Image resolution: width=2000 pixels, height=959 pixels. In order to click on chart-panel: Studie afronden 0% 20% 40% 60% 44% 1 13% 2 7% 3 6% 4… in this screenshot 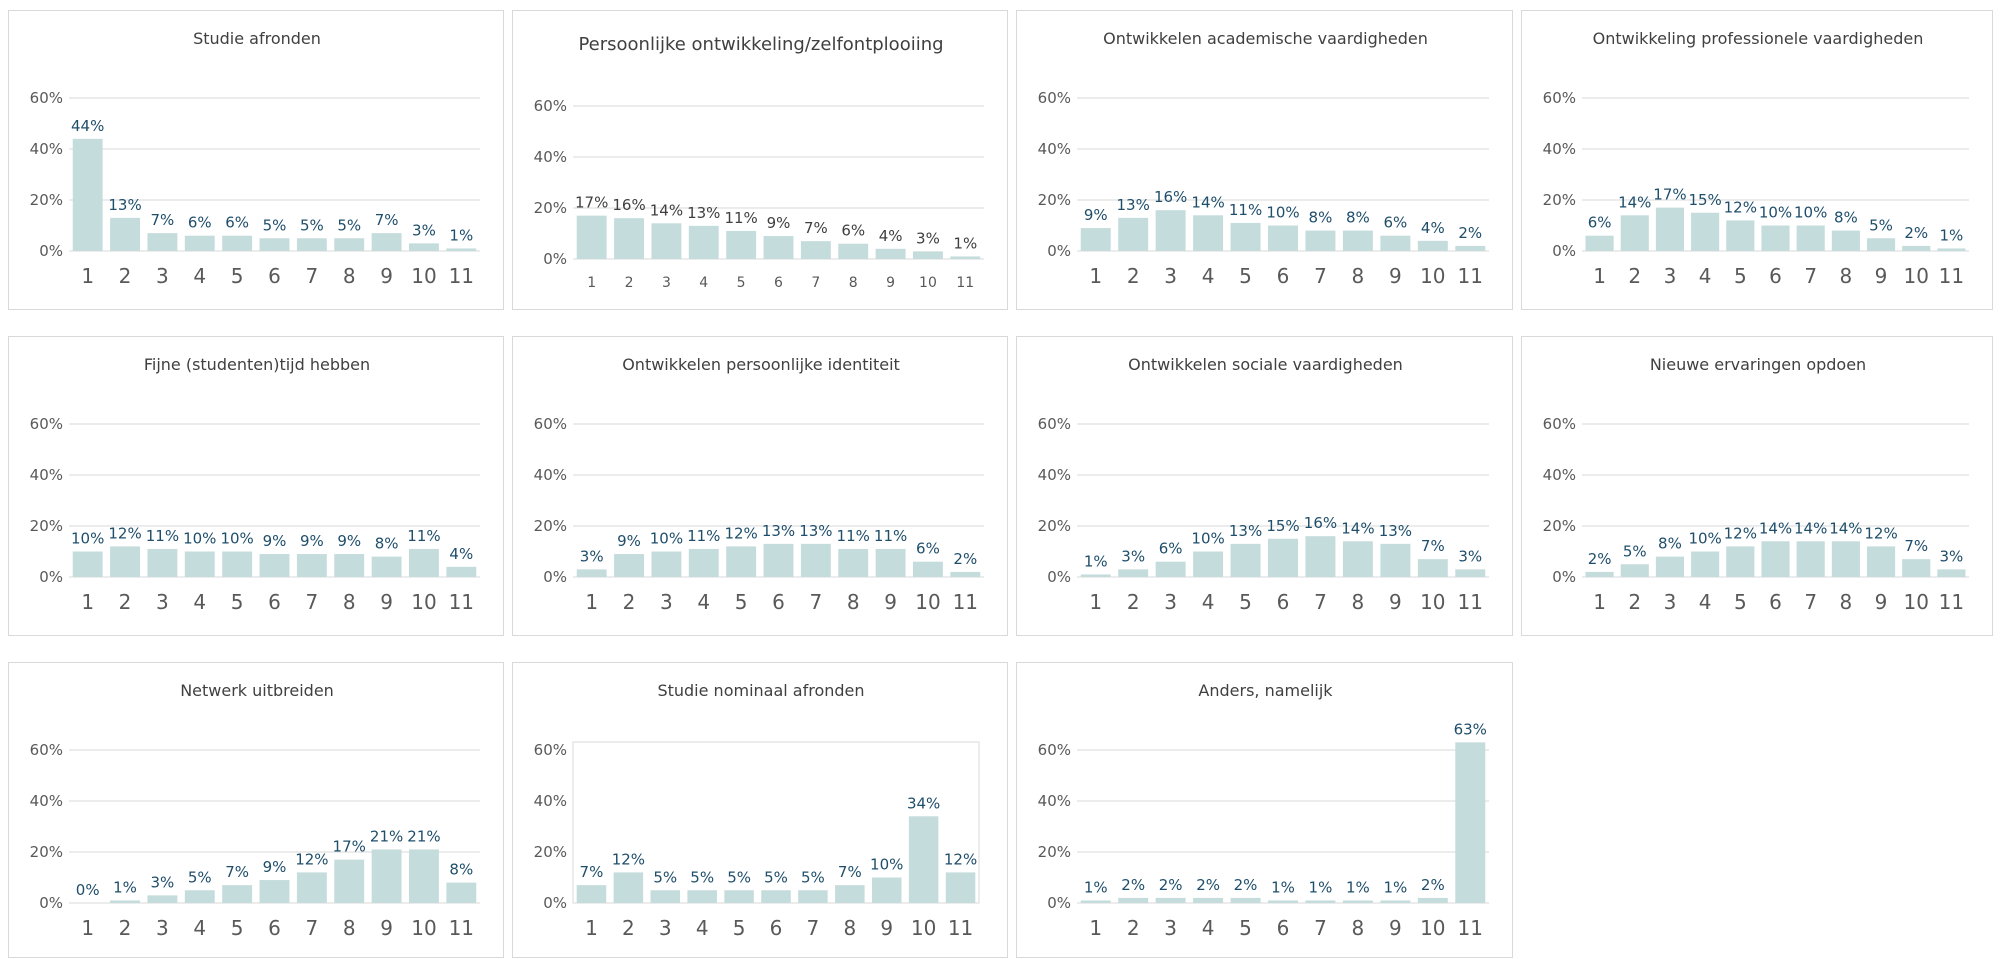, I will do `click(256, 160)`.